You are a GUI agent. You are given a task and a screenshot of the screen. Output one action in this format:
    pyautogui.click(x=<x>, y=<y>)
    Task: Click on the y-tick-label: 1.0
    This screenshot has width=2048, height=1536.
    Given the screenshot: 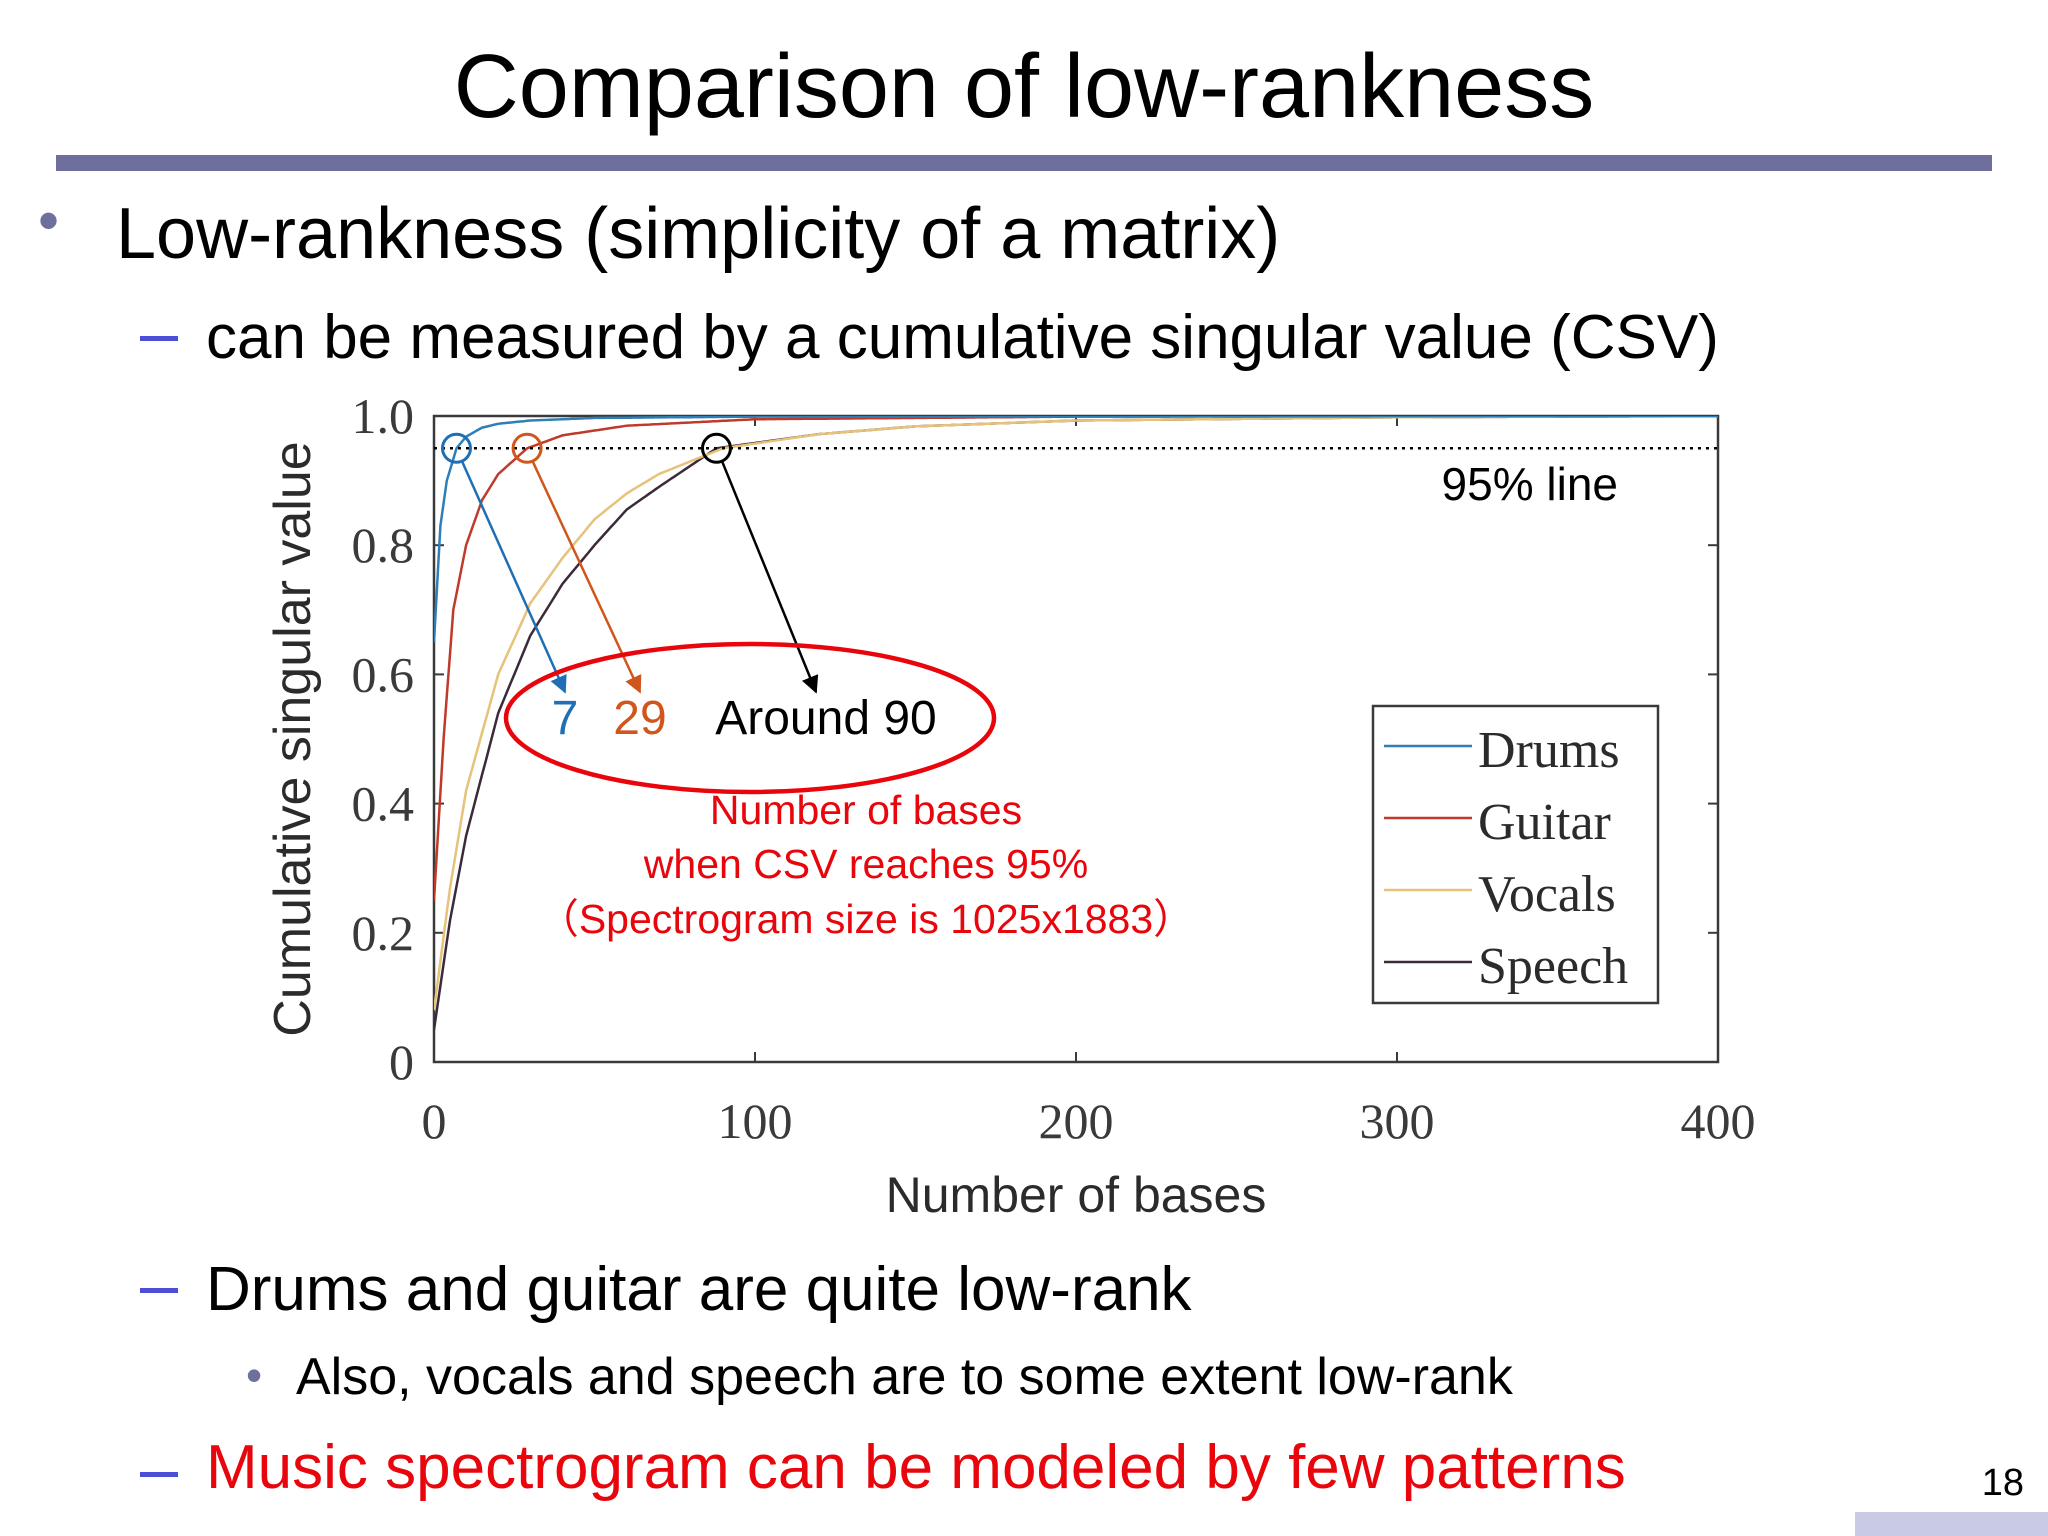 What is the action you would take?
    pyautogui.click(x=383, y=416)
    